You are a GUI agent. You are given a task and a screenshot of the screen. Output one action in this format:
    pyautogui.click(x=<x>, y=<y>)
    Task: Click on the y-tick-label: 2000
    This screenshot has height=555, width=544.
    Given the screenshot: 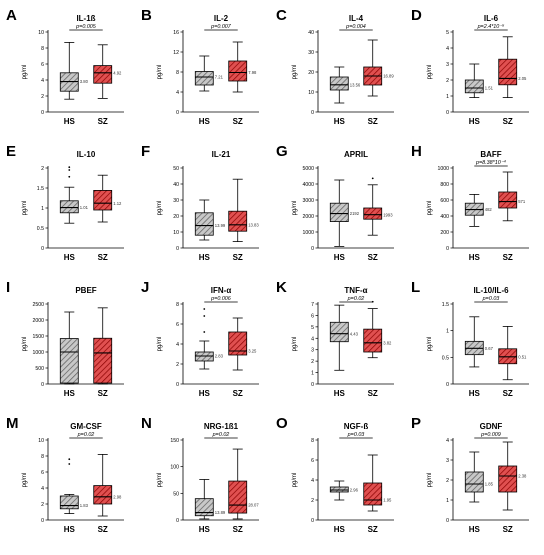 What is the action you would take?
    pyautogui.click(x=308, y=217)
    